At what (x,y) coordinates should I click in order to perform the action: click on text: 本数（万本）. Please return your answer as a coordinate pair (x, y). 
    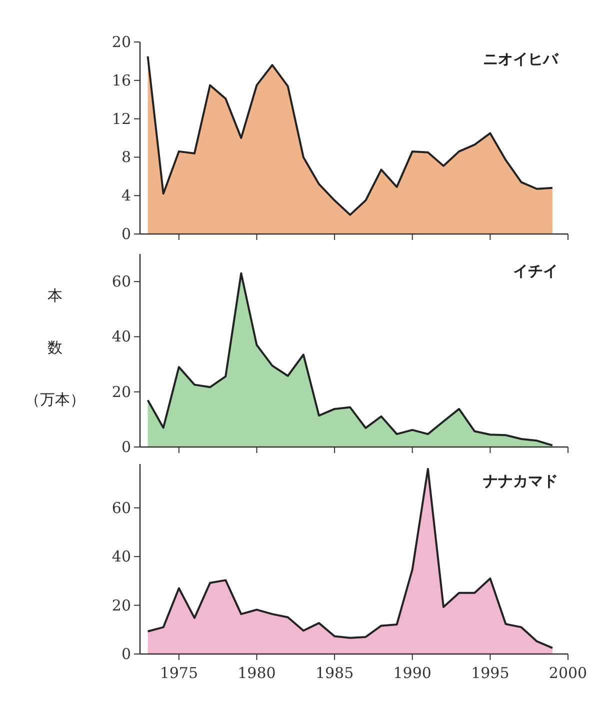
    Looking at the image, I should click on (55, 347).